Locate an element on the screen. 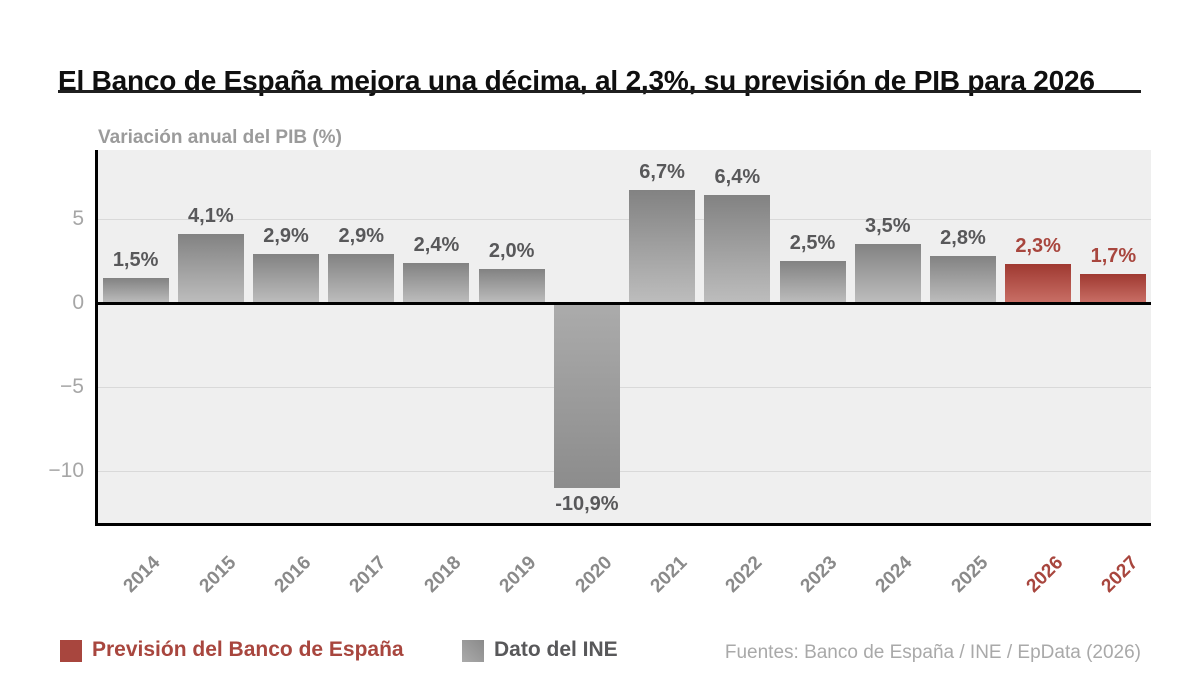 The width and height of the screenshot is (1200, 675). value-label-2016: 2,9% is located at coordinates (286, 236).